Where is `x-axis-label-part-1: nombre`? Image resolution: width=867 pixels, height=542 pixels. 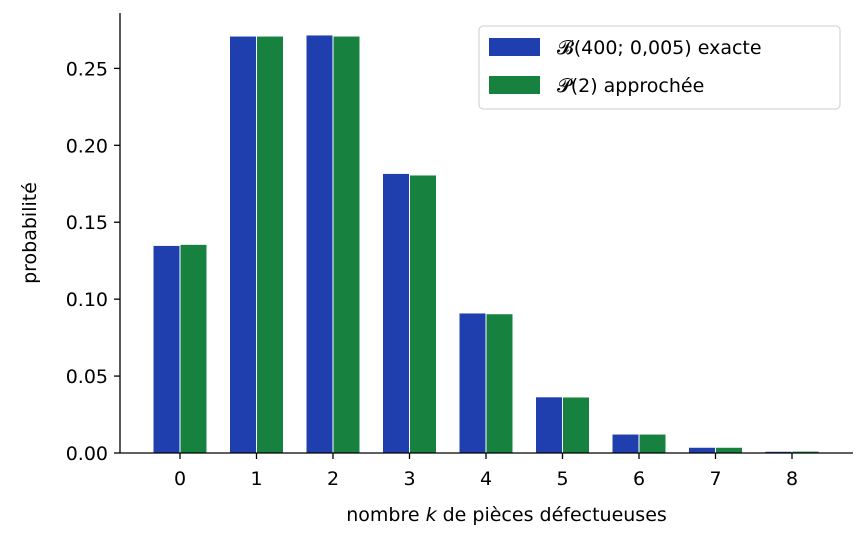 x-axis-label-part-1: nombre is located at coordinates (385, 515).